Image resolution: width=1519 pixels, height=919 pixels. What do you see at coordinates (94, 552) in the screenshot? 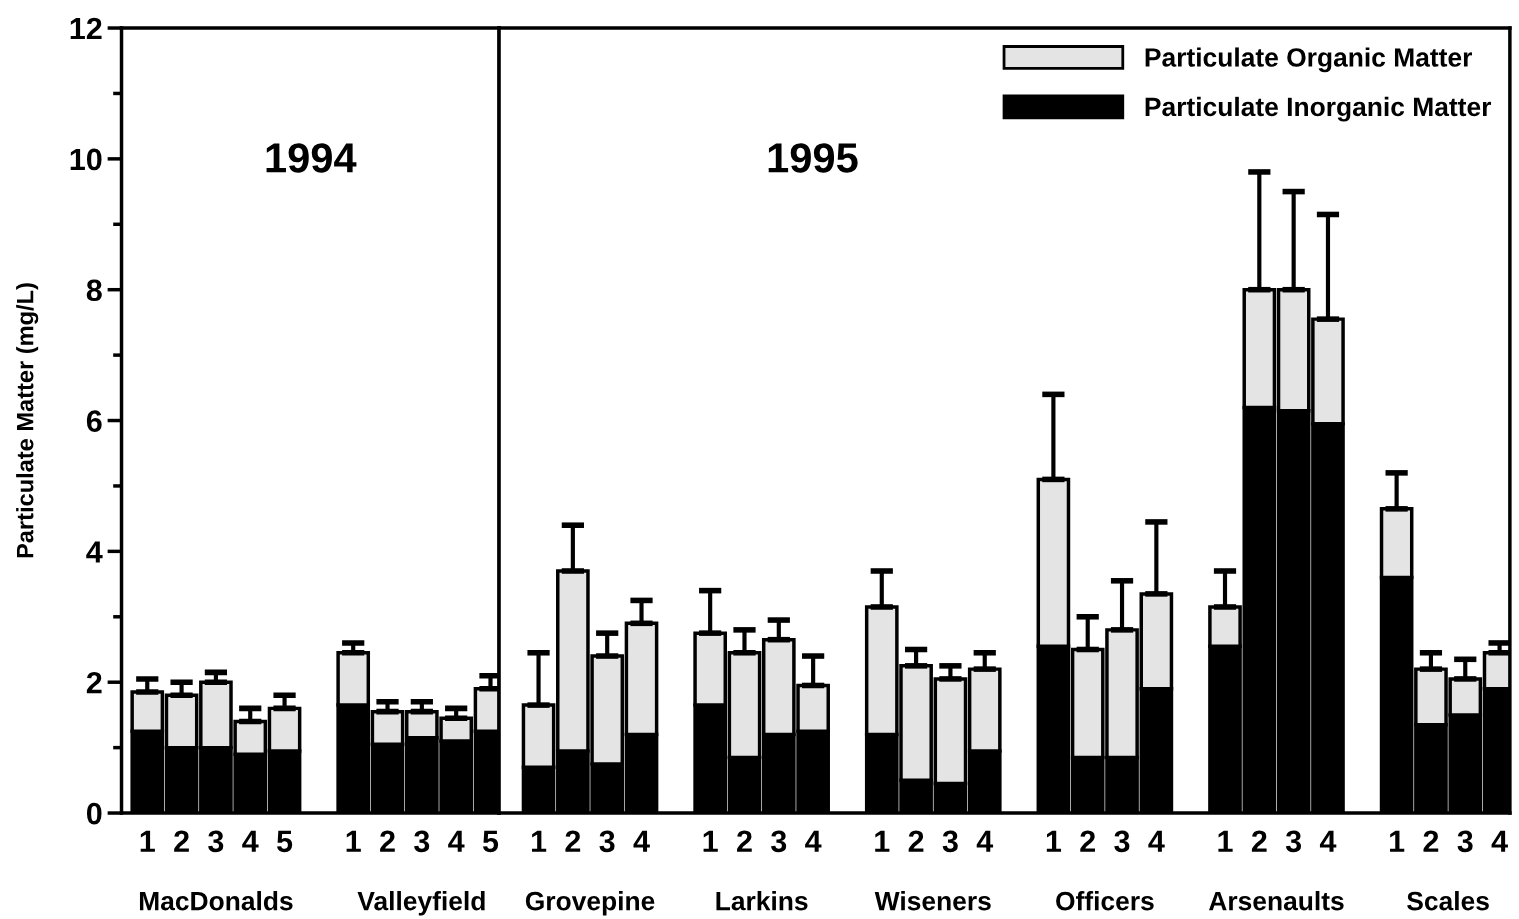
I see `y-tick-label: 4` at bounding box center [94, 552].